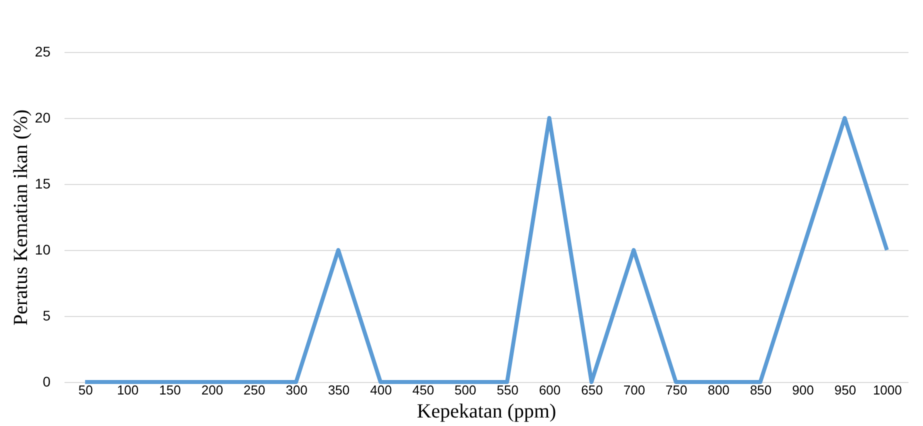 The height and width of the screenshot is (426, 923). What do you see at coordinates (423, 390) in the screenshot?
I see `x-tick-label: 450` at bounding box center [423, 390].